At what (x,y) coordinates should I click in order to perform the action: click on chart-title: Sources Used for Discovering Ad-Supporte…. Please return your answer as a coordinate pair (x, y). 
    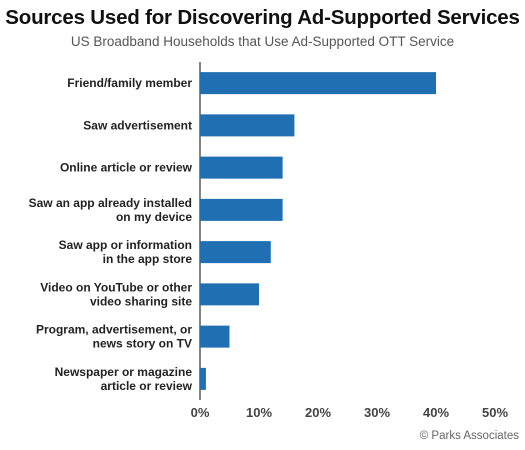
    Looking at the image, I should click on (262, 17).